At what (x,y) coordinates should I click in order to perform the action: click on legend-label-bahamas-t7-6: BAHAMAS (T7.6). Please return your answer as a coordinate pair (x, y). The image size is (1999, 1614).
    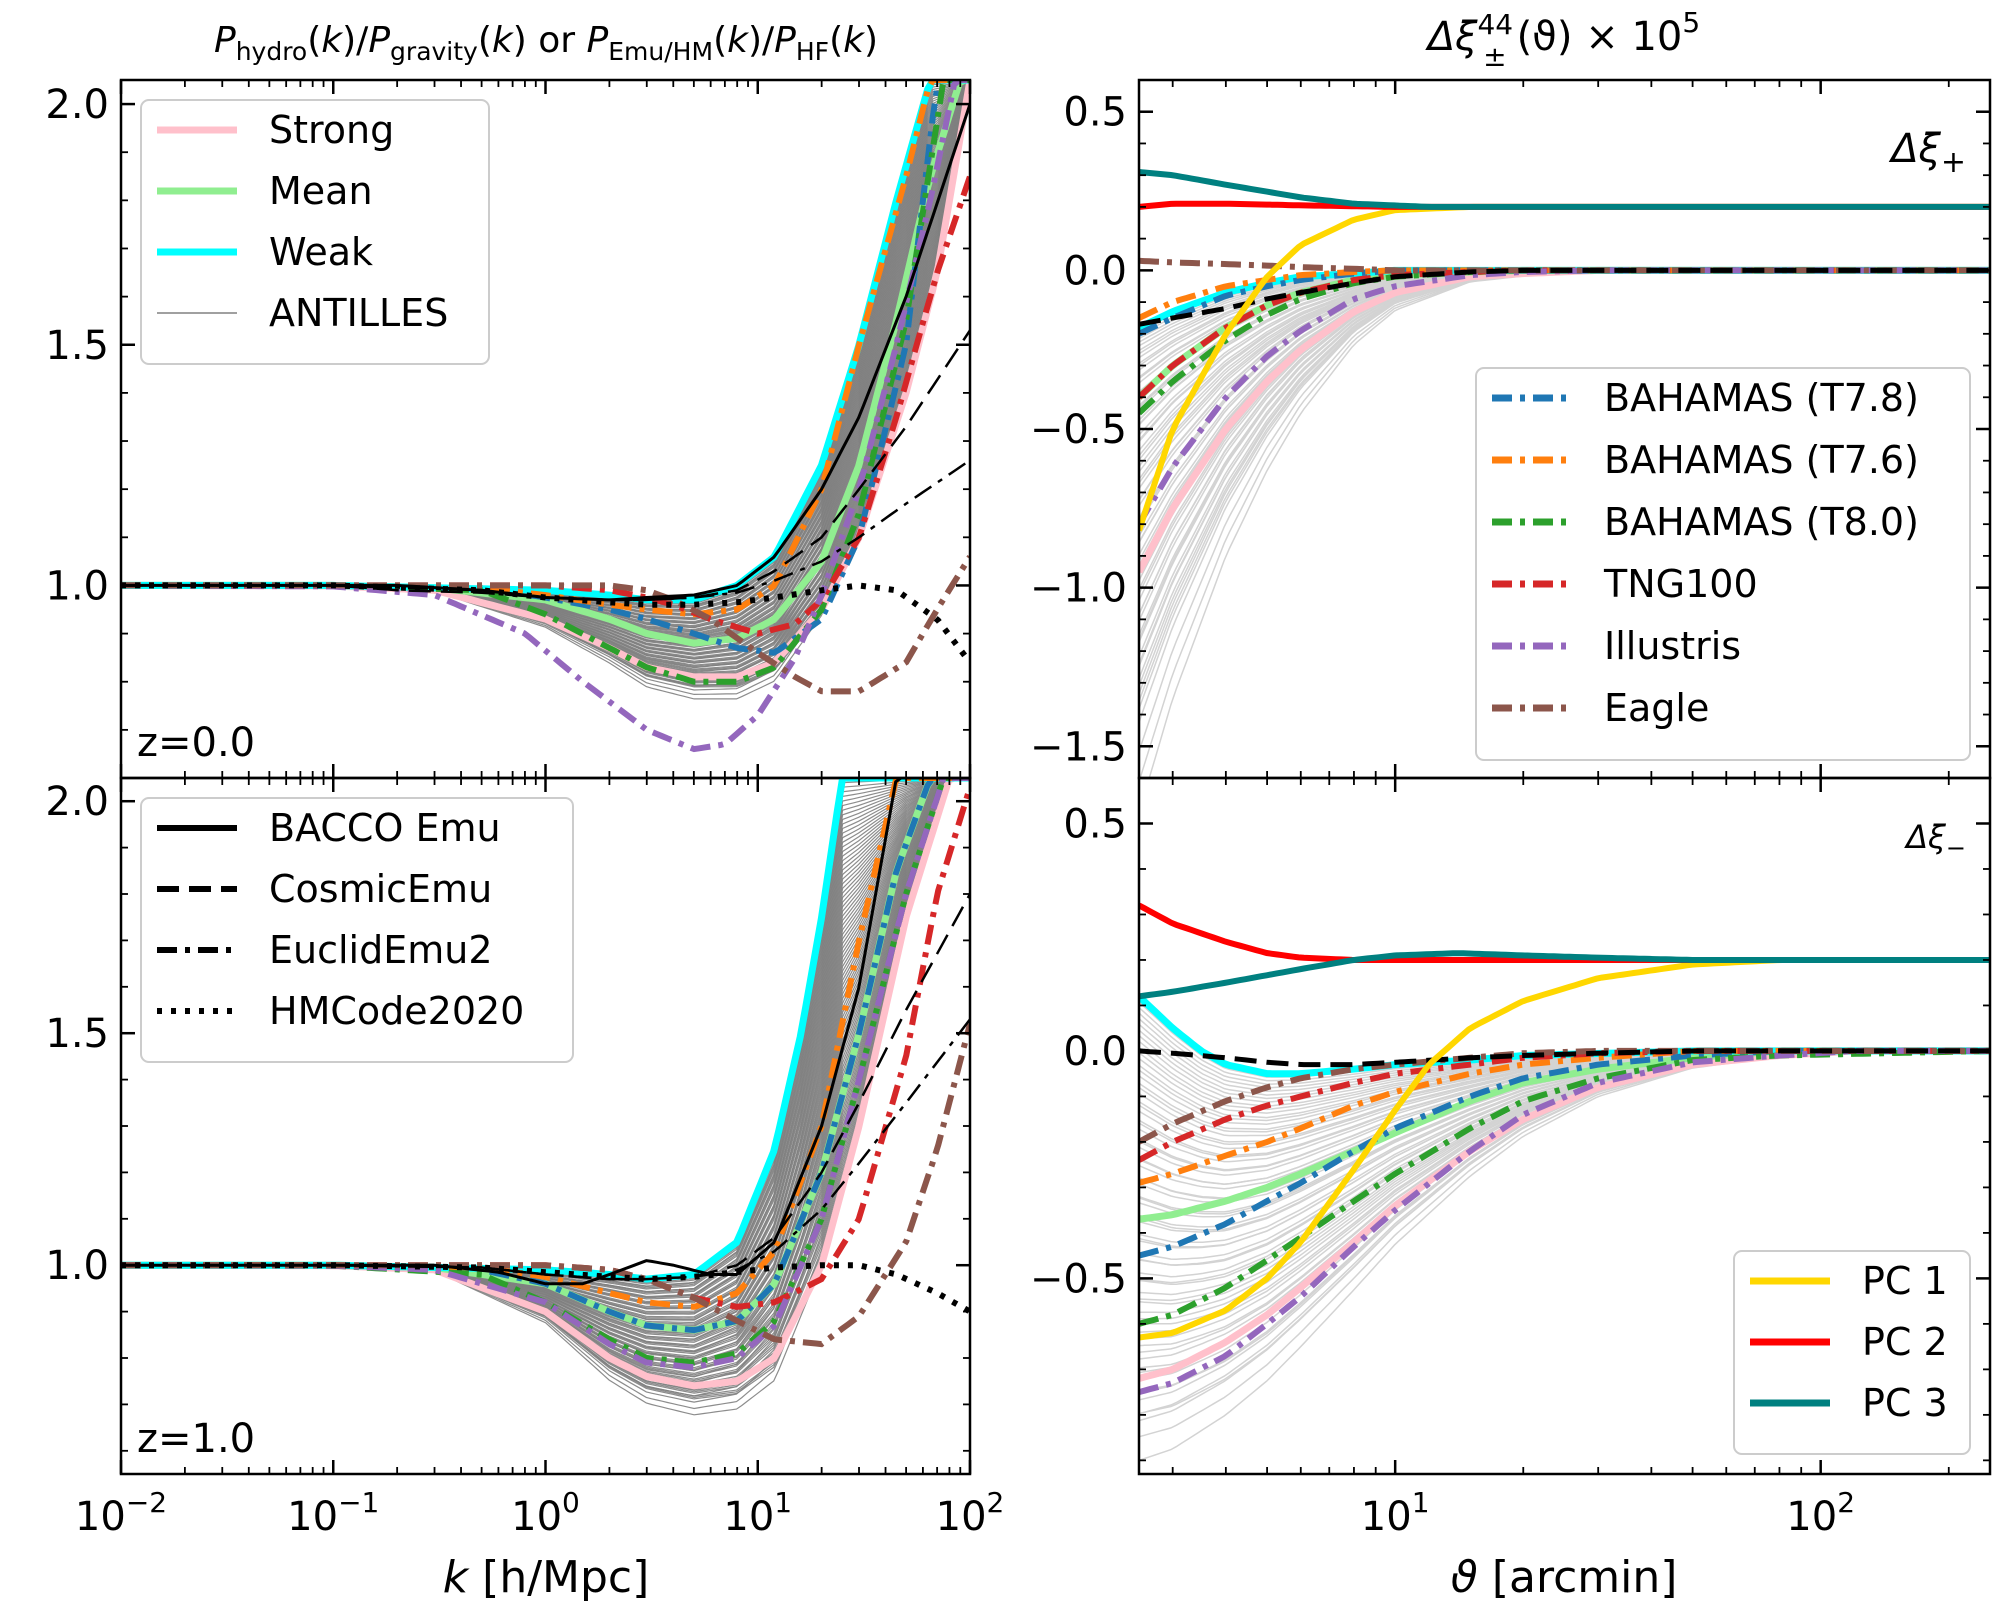
    Looking at the image, I should click on (1761, 460).